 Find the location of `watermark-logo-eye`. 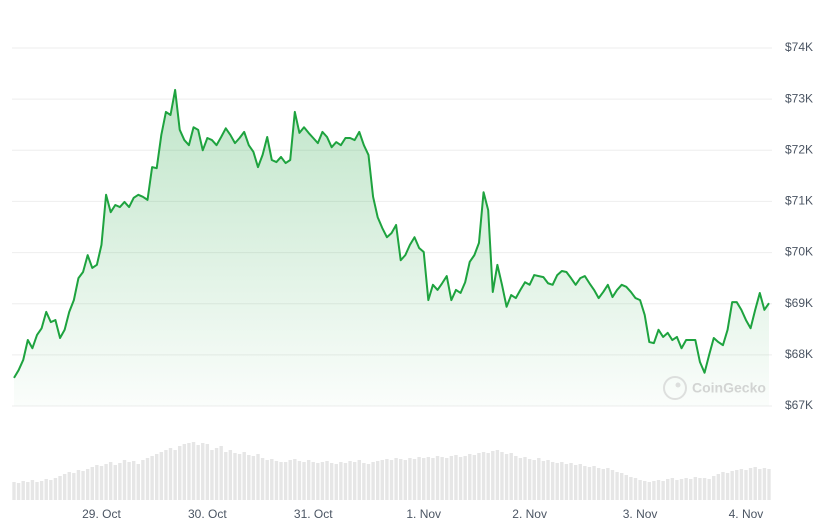

watermark-logo-eye is located at coordinates (678, 385).